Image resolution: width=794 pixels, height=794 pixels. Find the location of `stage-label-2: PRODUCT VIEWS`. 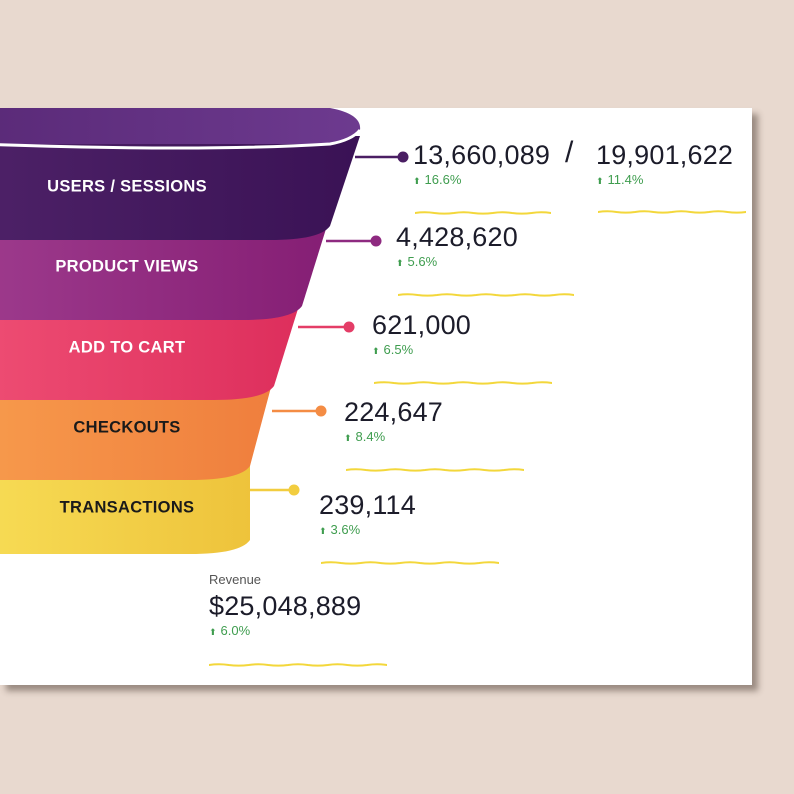

stage-label-2: PRODUCT VIEWS is located at coordinates (127, 266).